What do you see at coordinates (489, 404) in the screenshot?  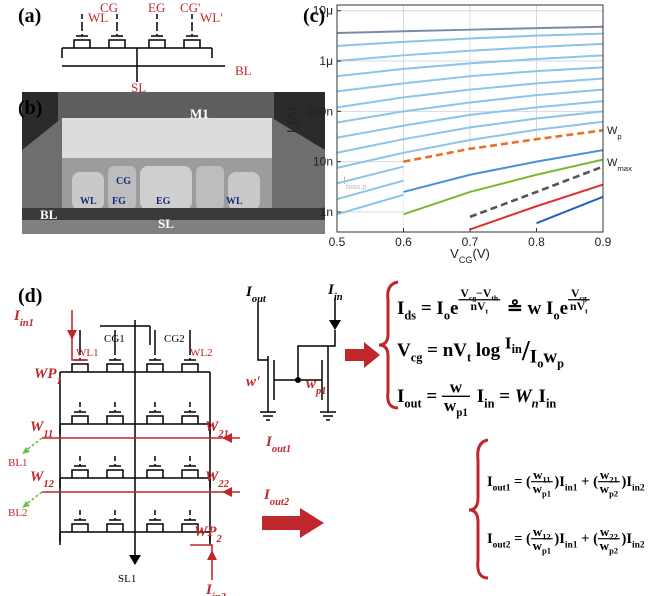 I see `equation-part: in` at bounding box center [489, 404].